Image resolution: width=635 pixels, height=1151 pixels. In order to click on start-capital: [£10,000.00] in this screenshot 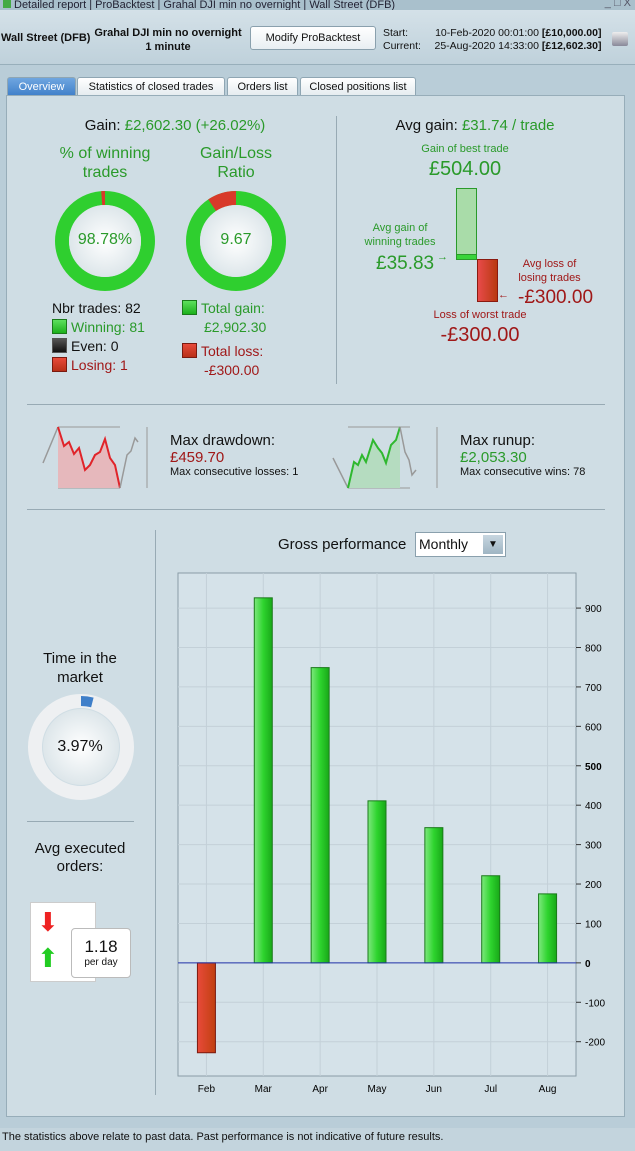, I will do `click(571, 33)`.